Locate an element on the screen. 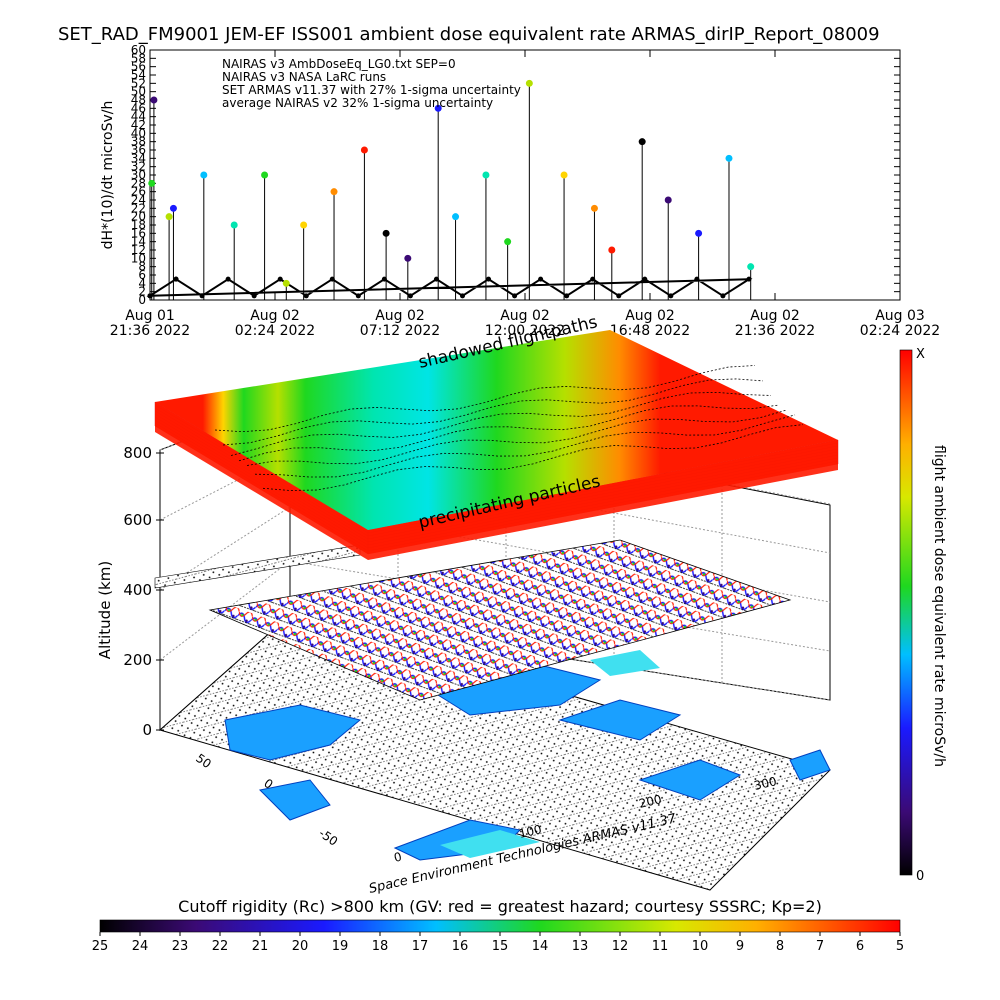  top-y-tick-label: 10 is located at coordinates (138, 258).